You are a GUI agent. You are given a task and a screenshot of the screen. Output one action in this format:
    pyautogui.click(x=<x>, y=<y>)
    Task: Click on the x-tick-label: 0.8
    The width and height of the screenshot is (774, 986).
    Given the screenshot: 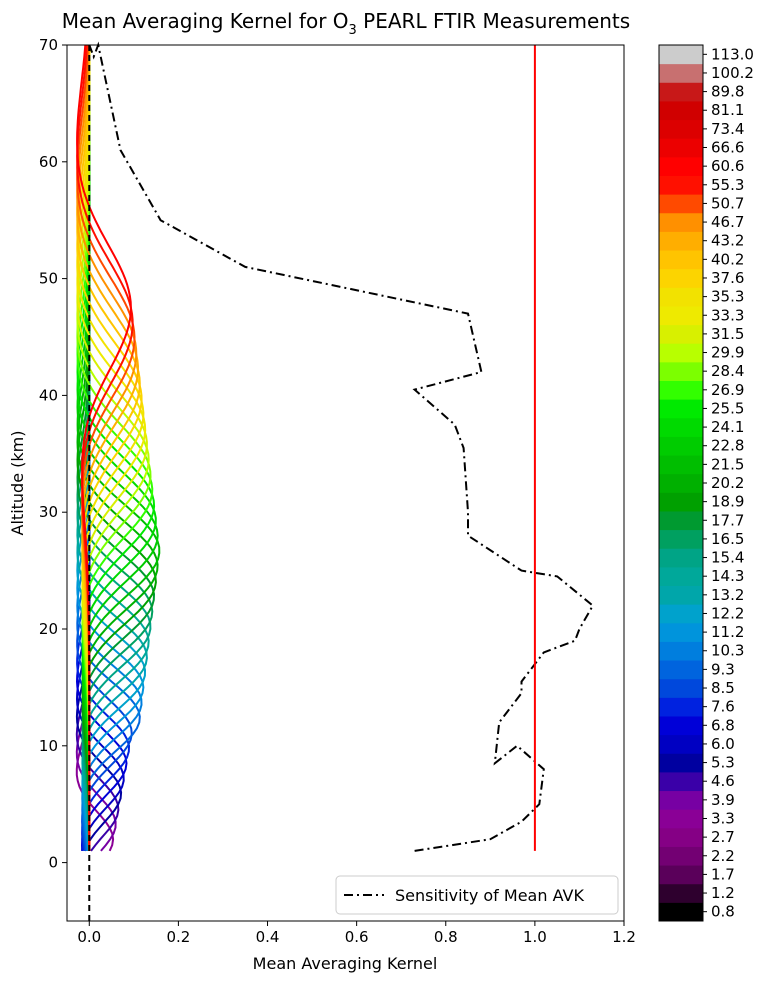 What is the action you would take?
    pyautogui.click(x=446, y=937)
    